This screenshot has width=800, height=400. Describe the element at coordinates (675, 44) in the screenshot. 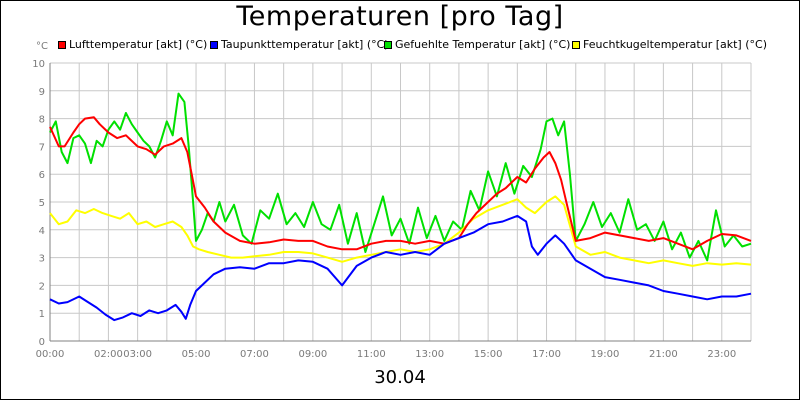

I see `legend-label-feuchtkugeltemperatur: Feuchtkugeltemperatur [akt] (°C)` at that location.